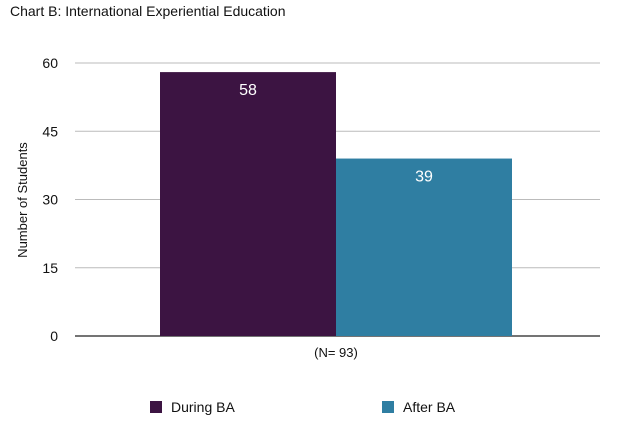  What do you see at coordinates (248, 90) in the screenshot?
I see `data-label: 58` at bounding box center [248, 90].